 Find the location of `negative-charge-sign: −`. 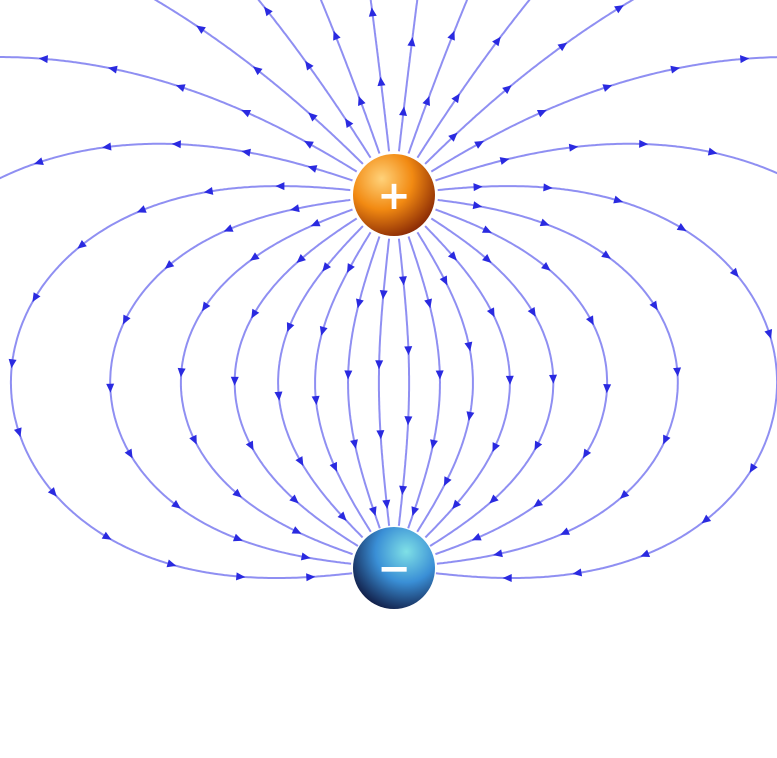

negative-charge-sign: − is located at coordinates (394, 569).